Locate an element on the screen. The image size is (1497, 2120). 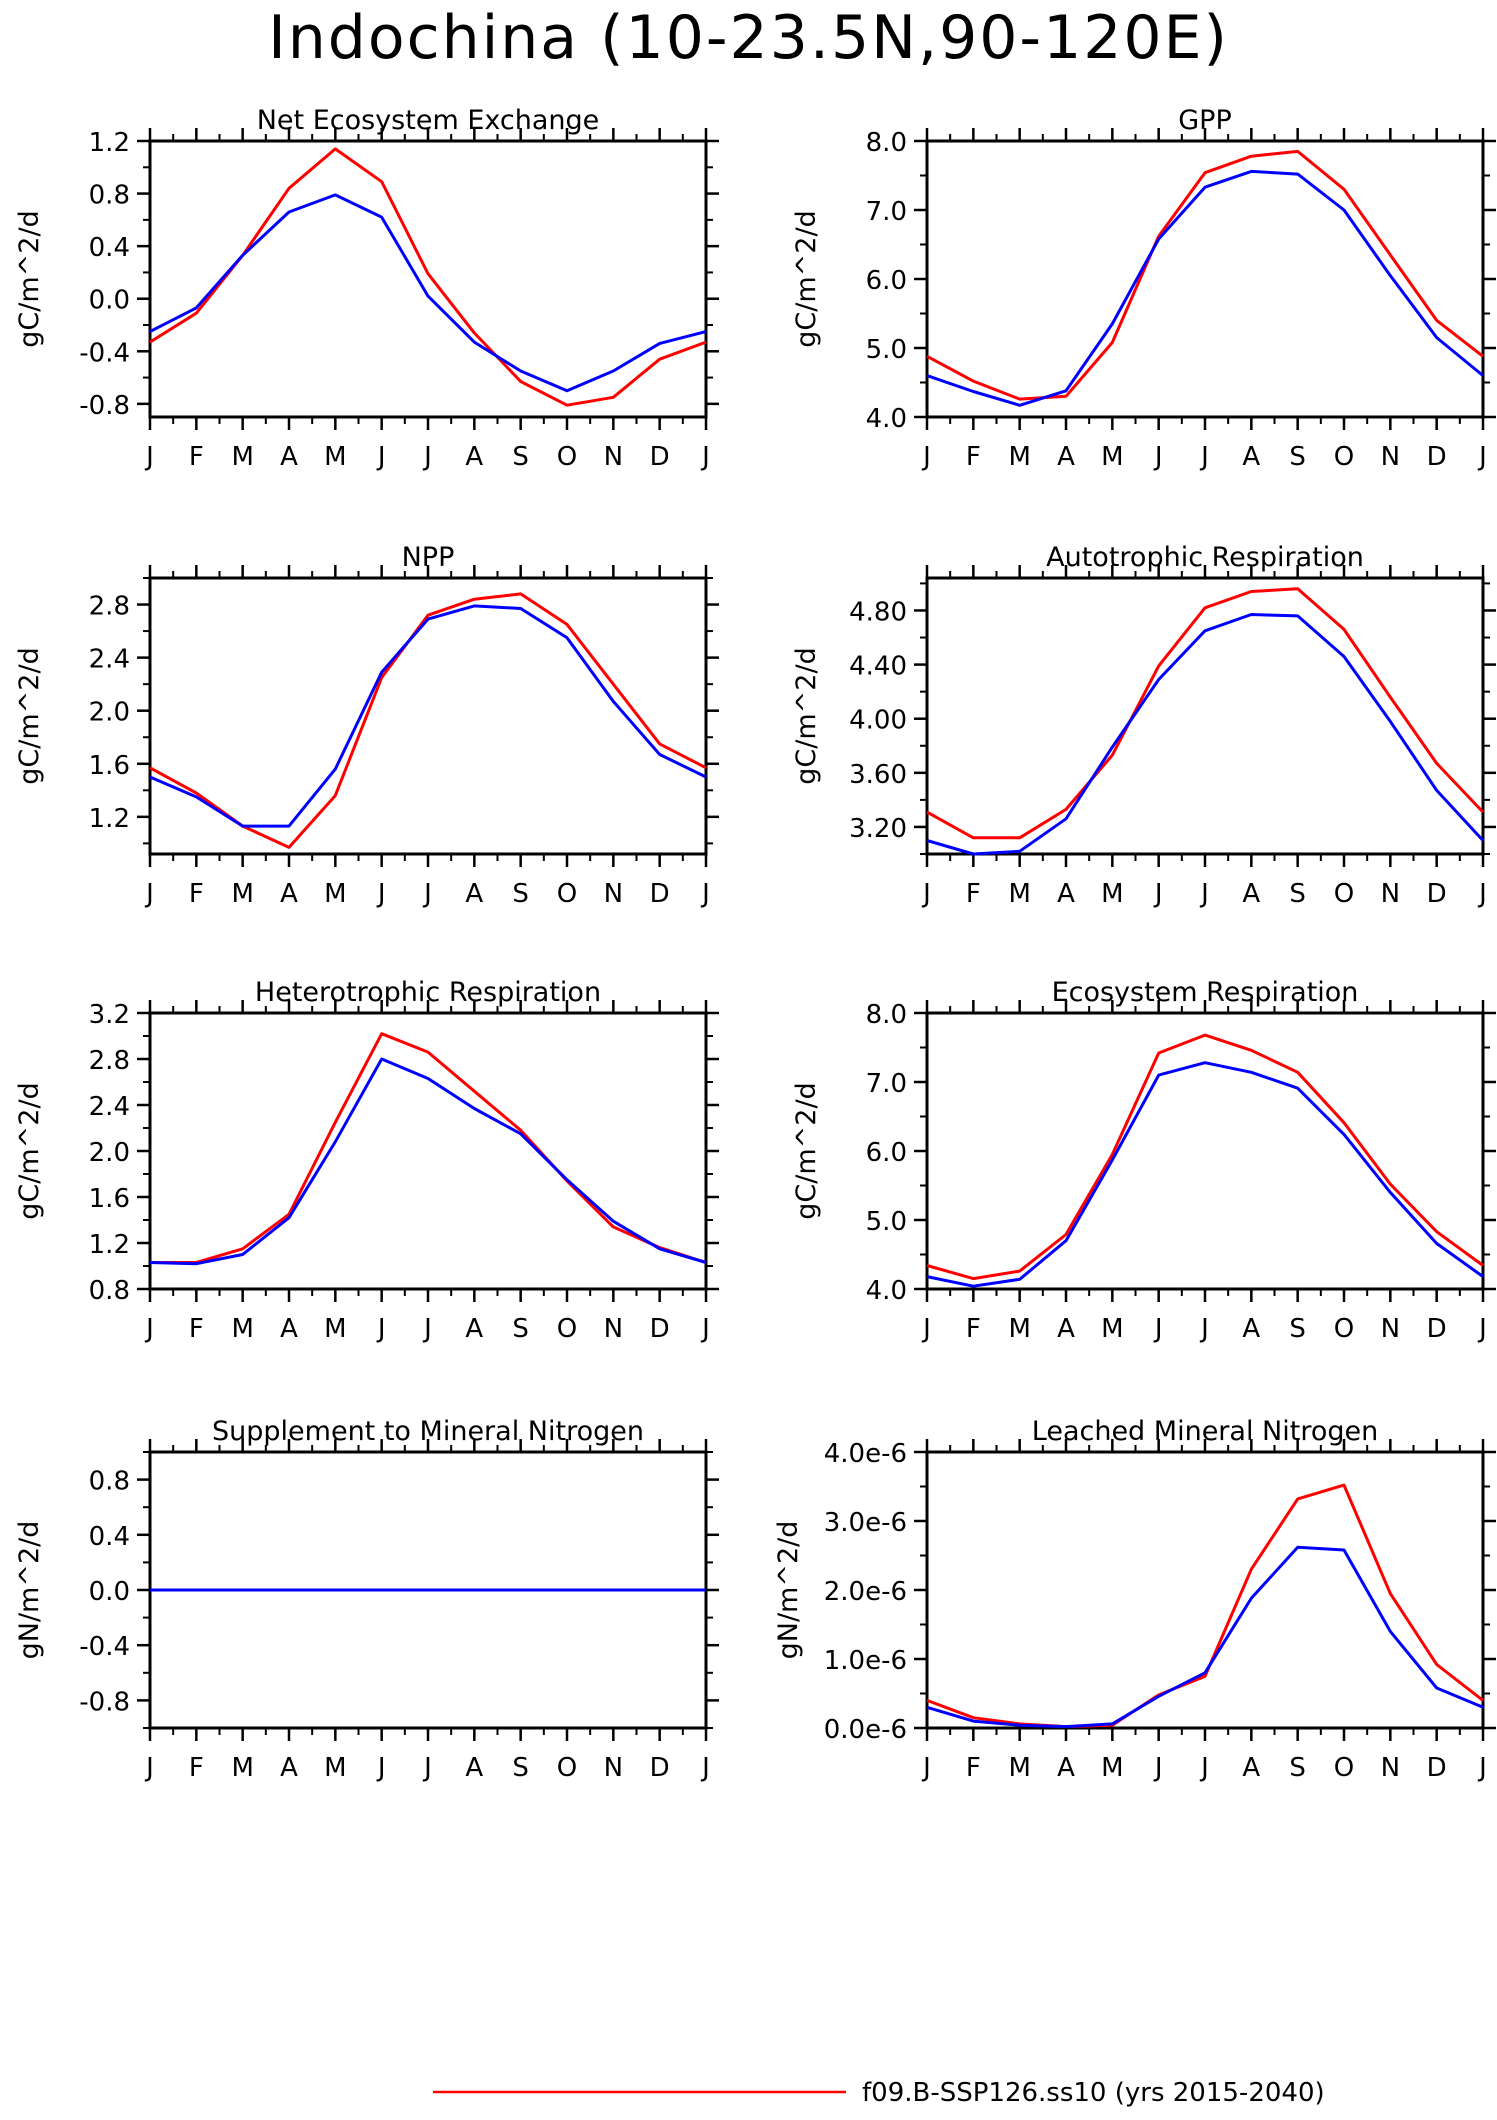
legend: f09.B-SSP126.ss10 (yrs 2015-2040) is located at coordinates (879, 2093).